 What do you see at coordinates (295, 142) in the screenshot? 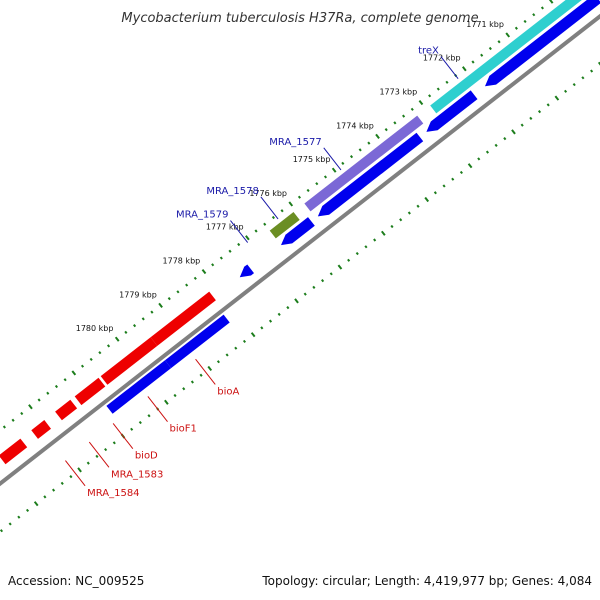
I see `gene-label: MRA_1577` at bounding box center [295, 142].